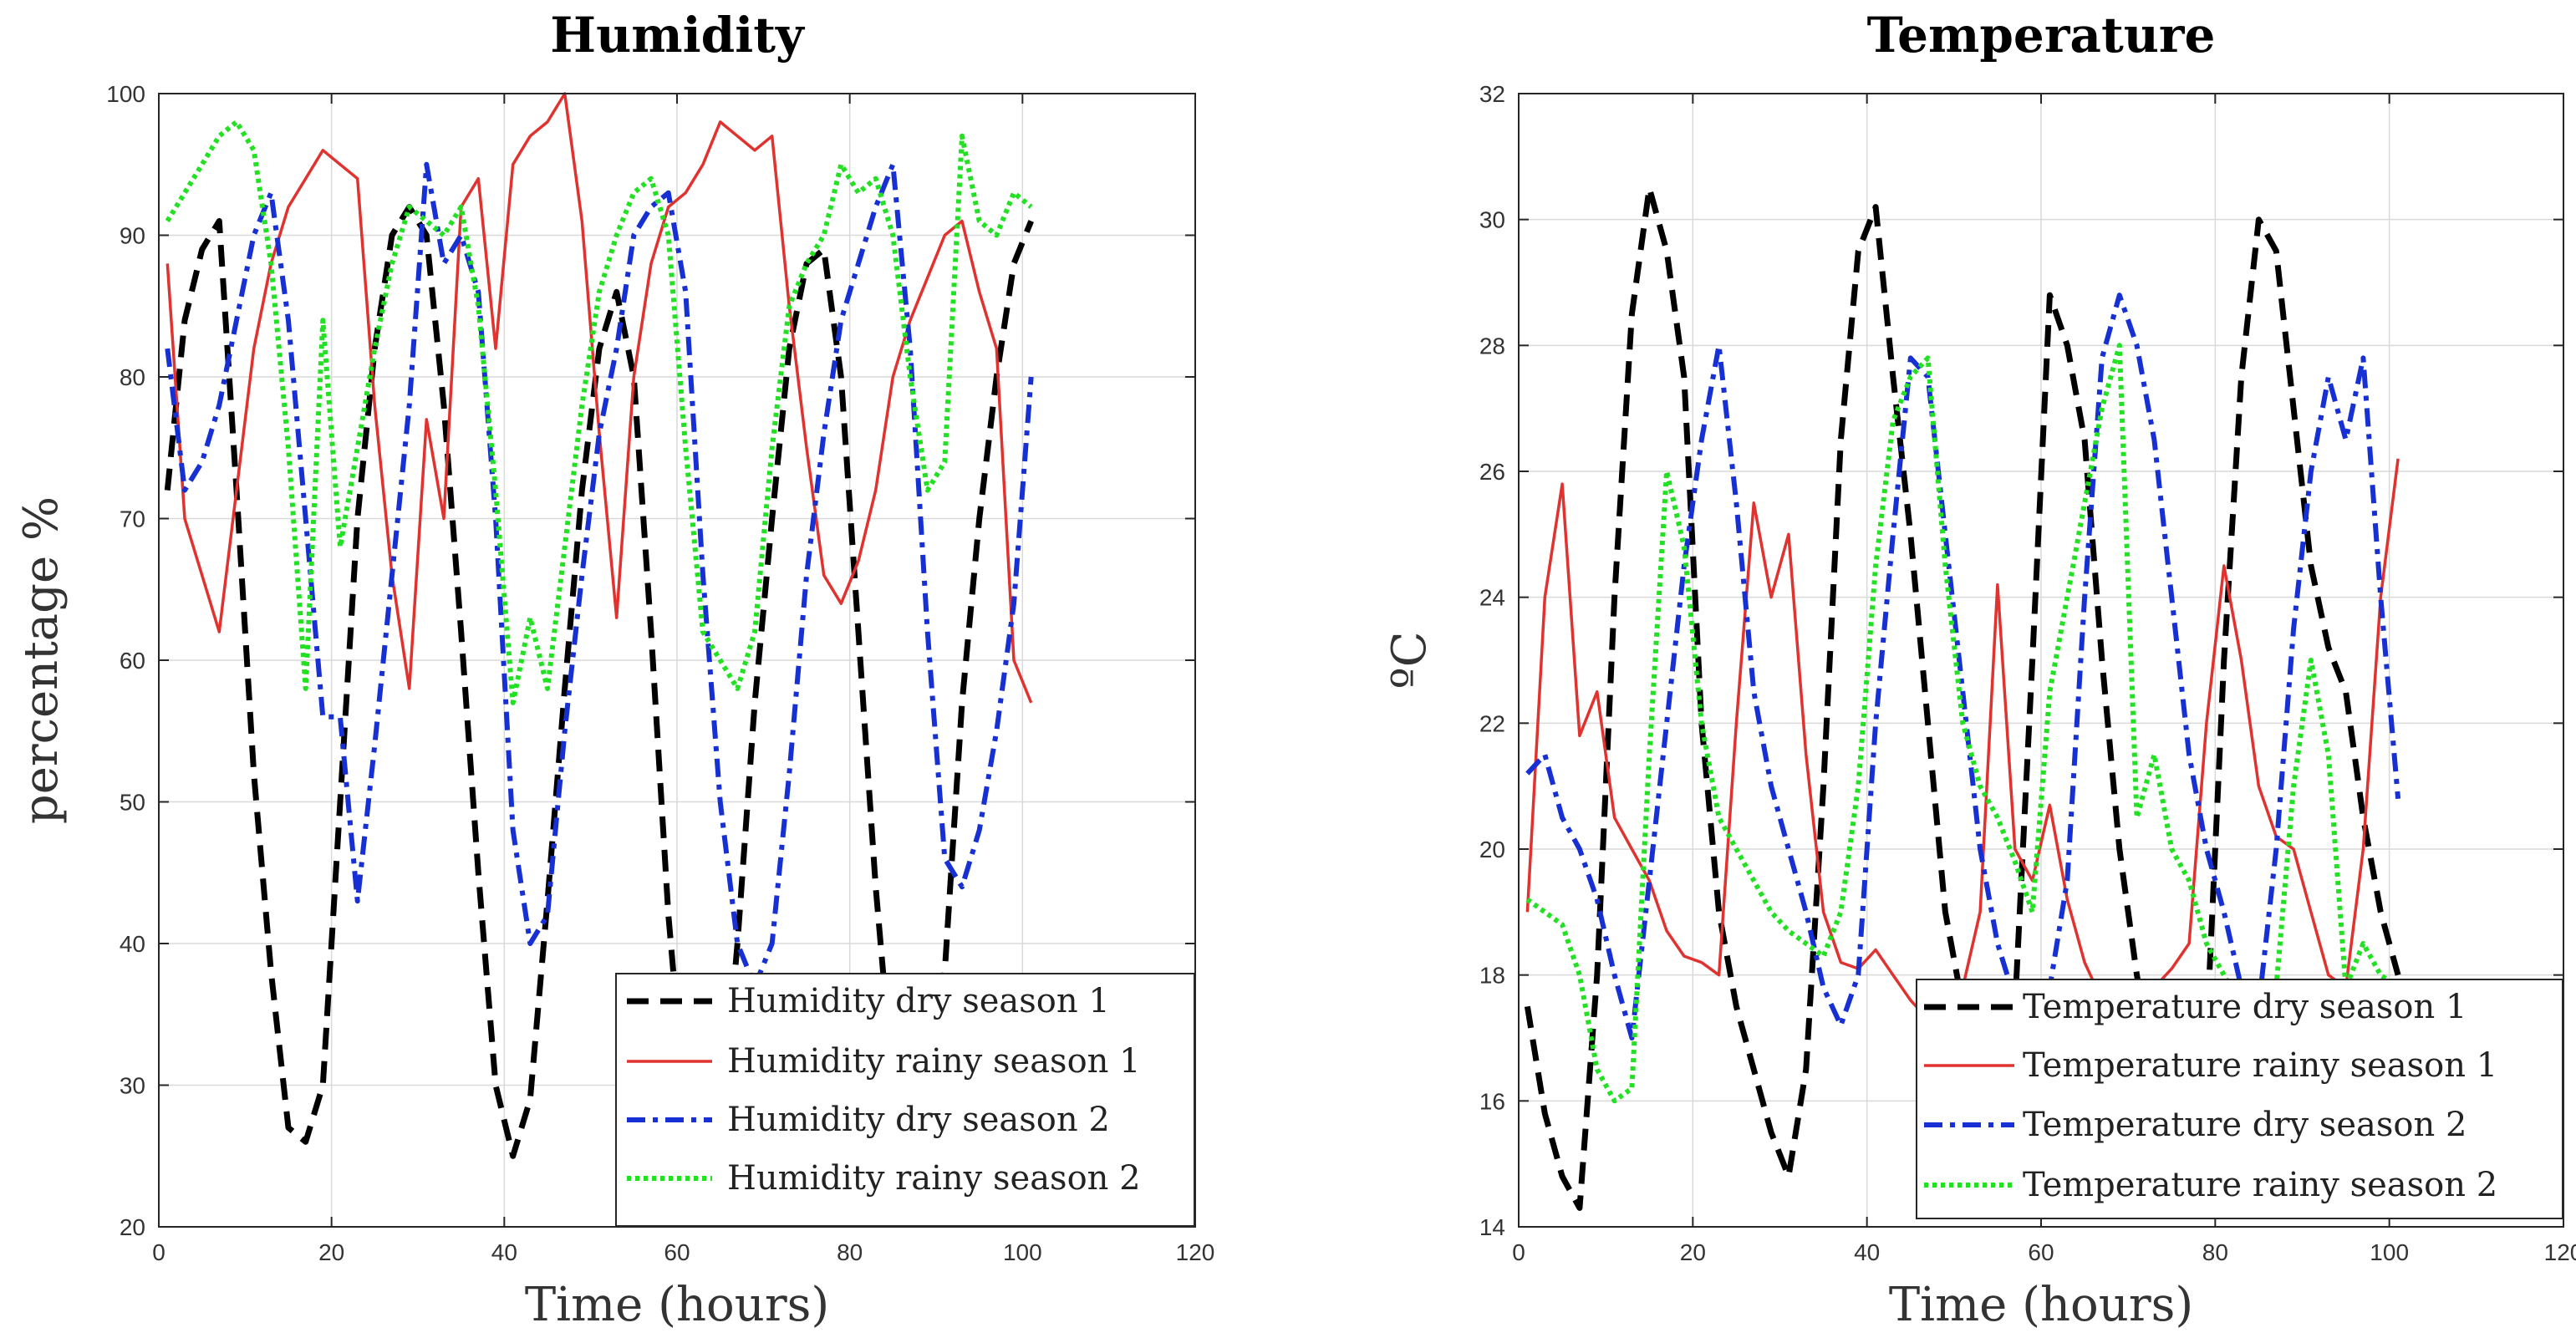 The image size is (2576, 1343). What do you see at coordinates (2260, 1066) in the screenshot?
I see `legend-label-2: Temperature rainy season 1` at bounding box center [2260, 1066].